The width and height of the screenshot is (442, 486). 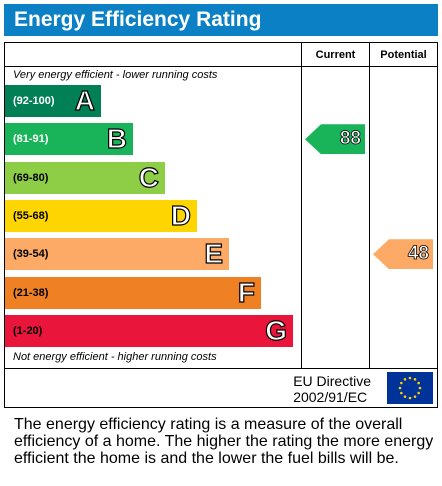 What do you see at coordinates (31, 254) in the screenshot?
I see `band-range: (39-54)` at bounding box center [31, 254].